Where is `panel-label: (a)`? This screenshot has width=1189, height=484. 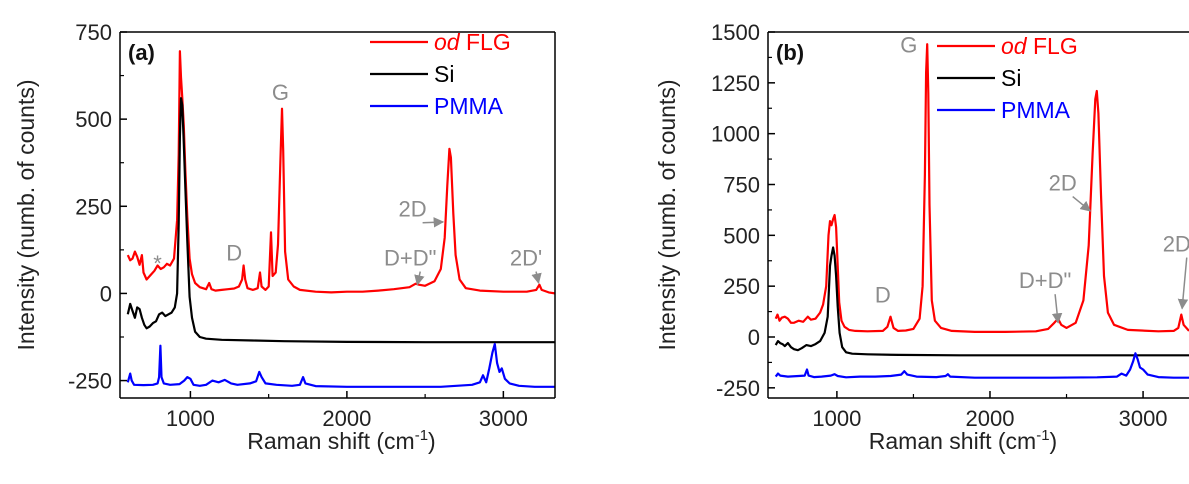
panel-label: (a) is located at coordinates (141, 52).